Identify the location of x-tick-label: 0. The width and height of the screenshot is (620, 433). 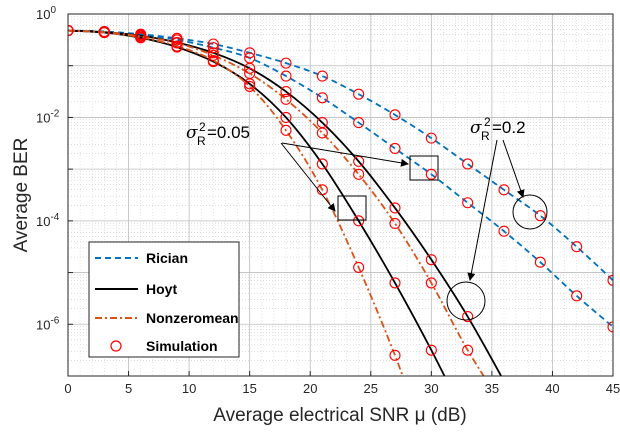
(67, 388).